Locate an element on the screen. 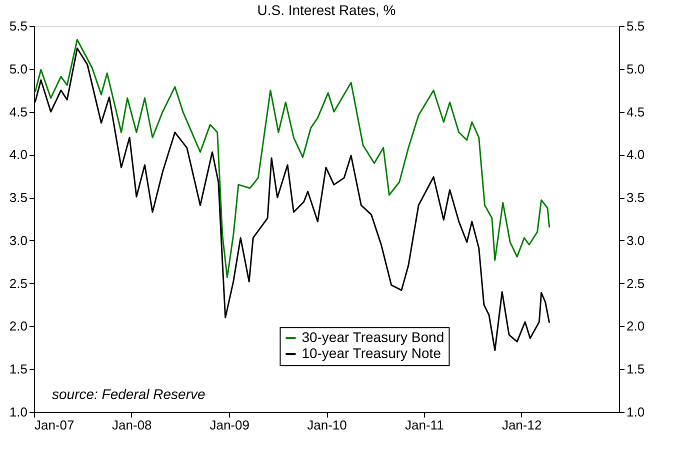  y-tick-label: 5.0 is located at coordinates (18, 68).